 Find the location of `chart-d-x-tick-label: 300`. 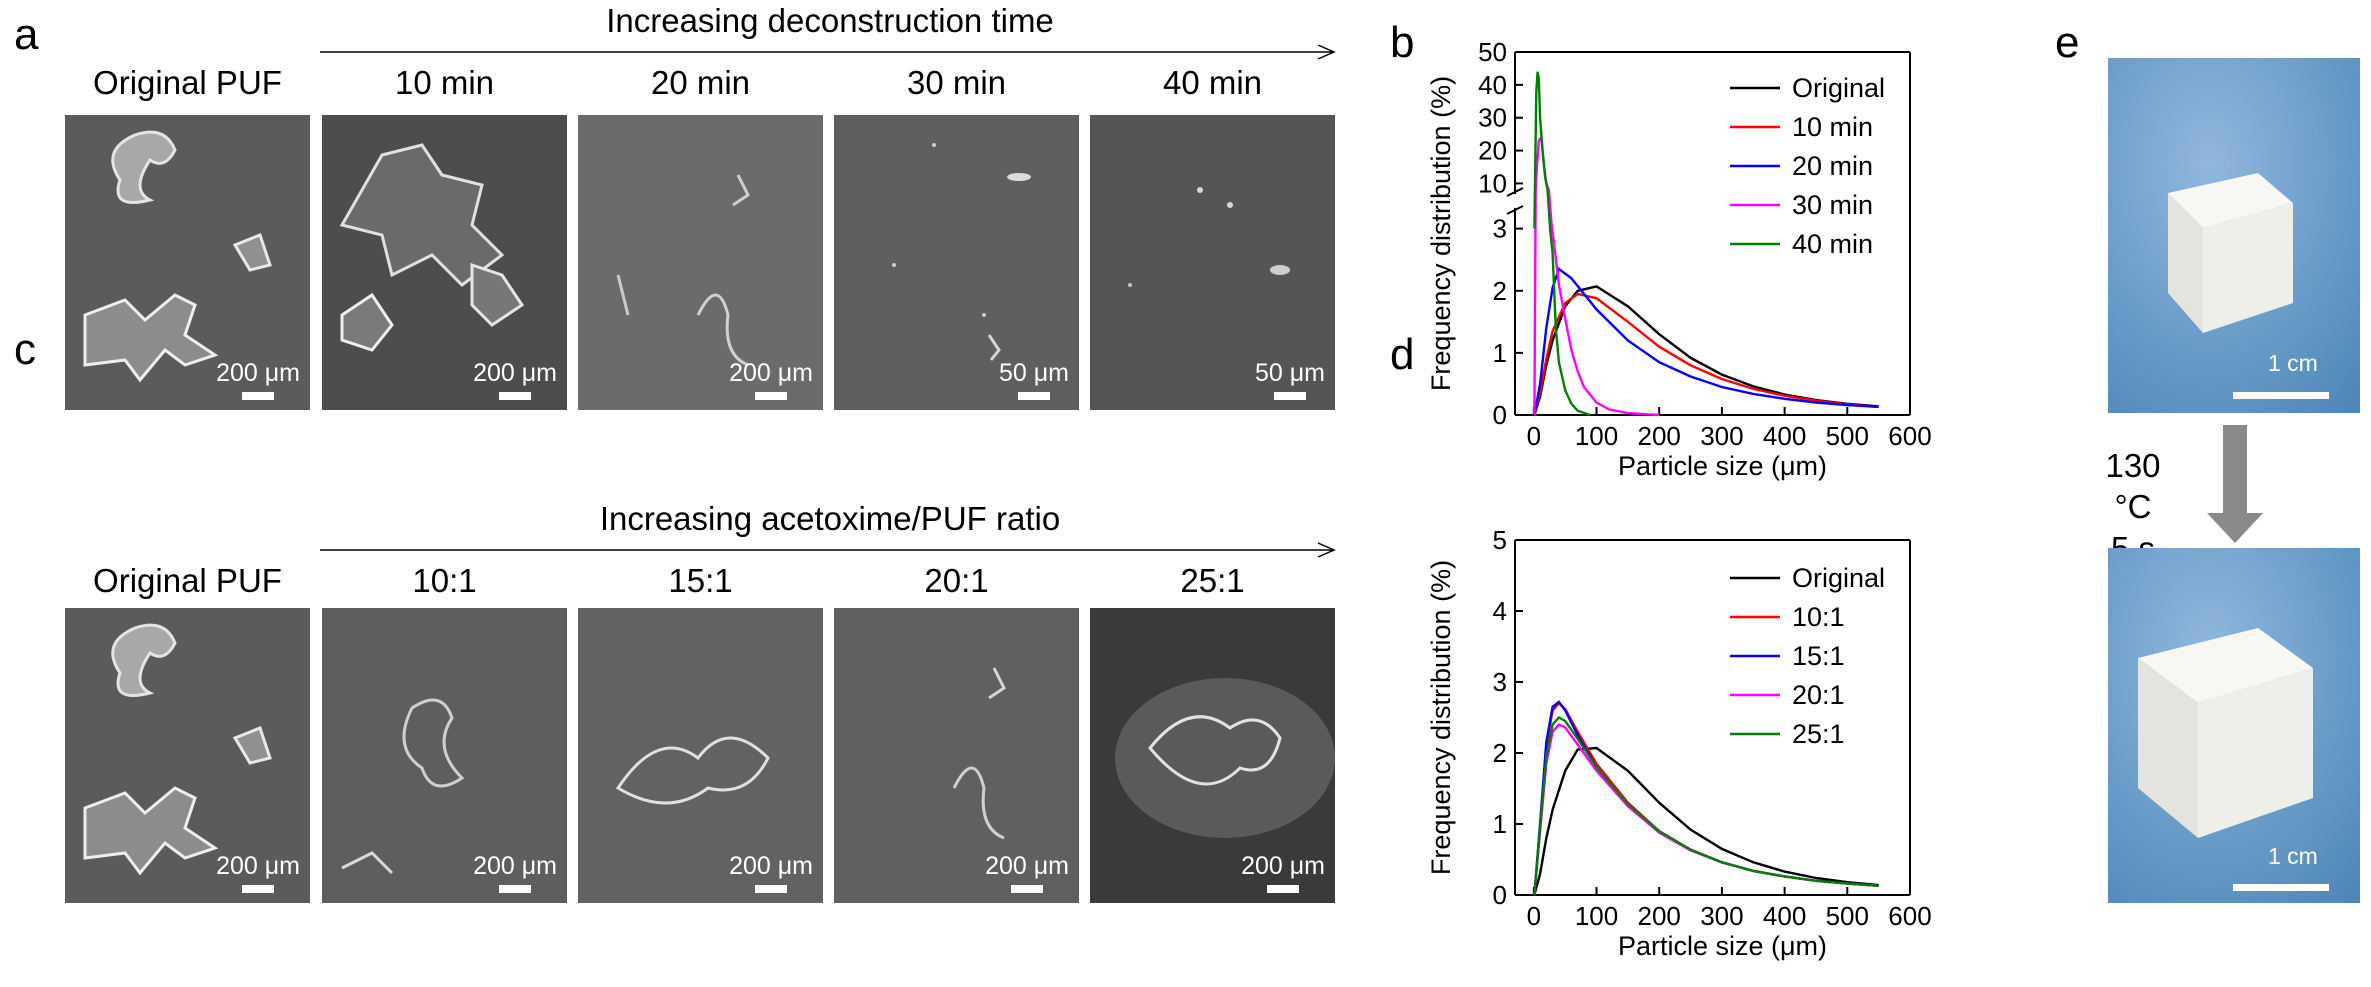

chart-d-x-tick-label: 300 is located at coordinates (1721, 916).